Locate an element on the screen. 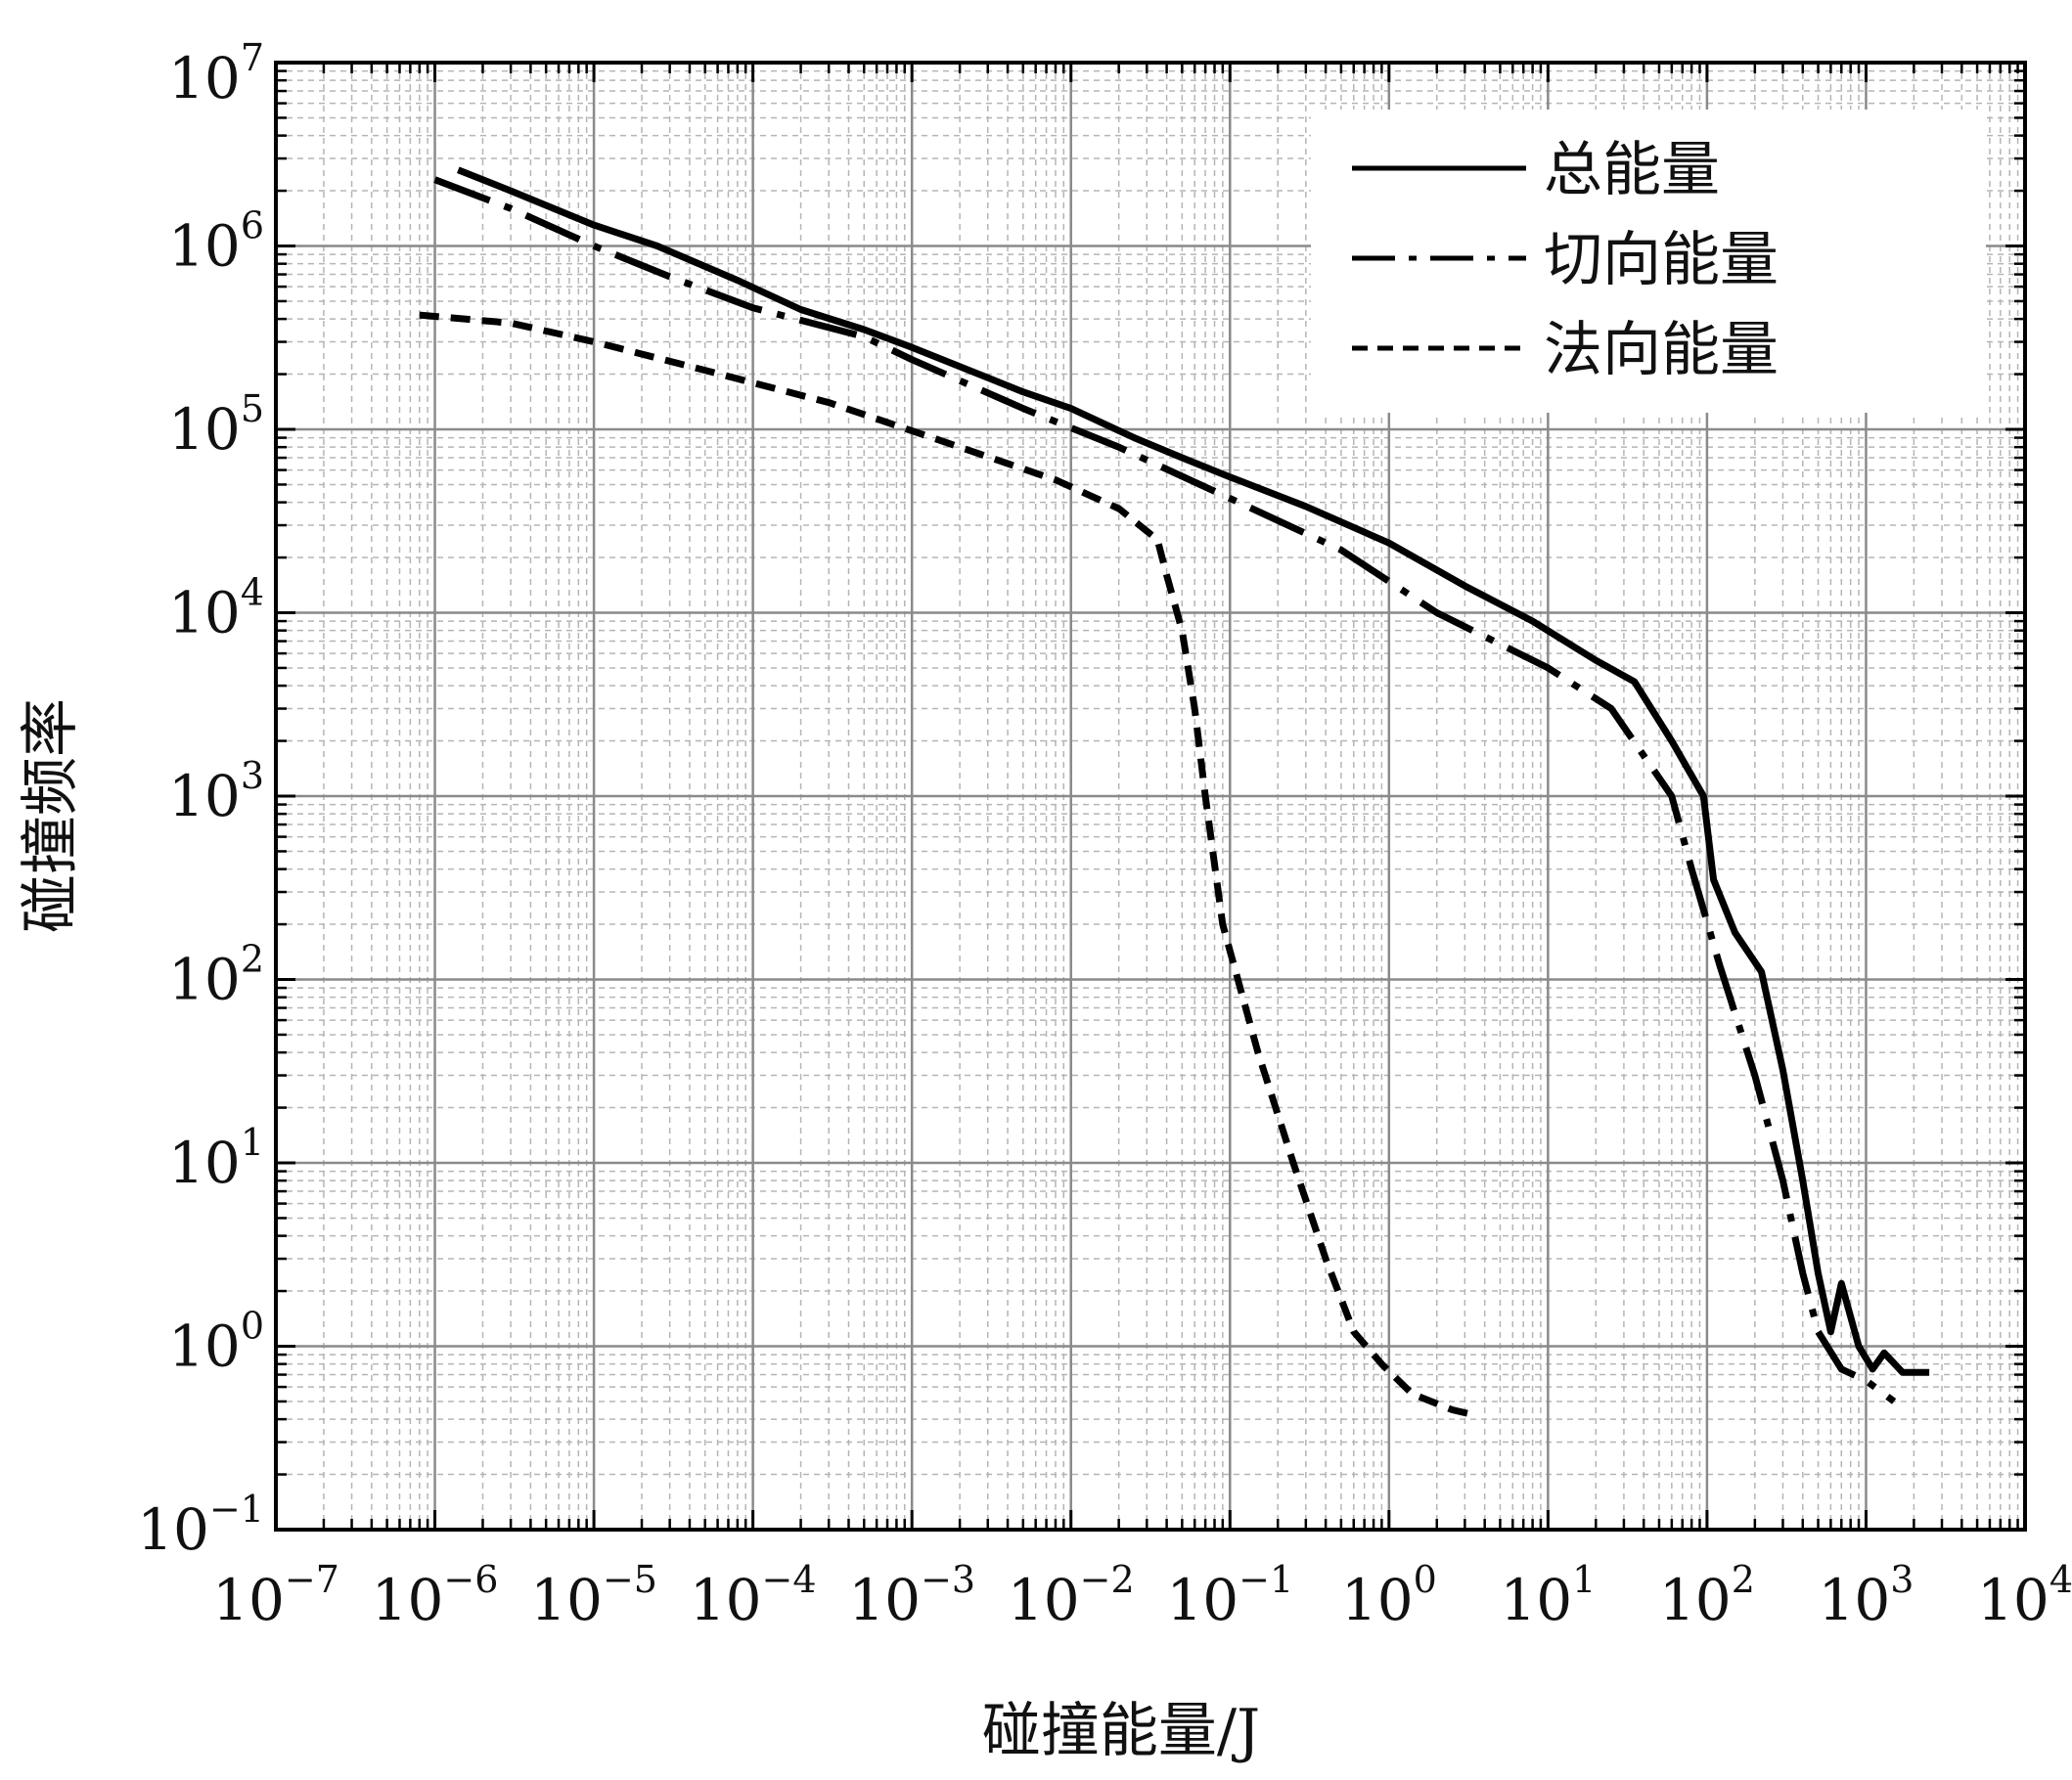  x-tick-label: 10⁻⁷ is located at coordinates (275, 1596).